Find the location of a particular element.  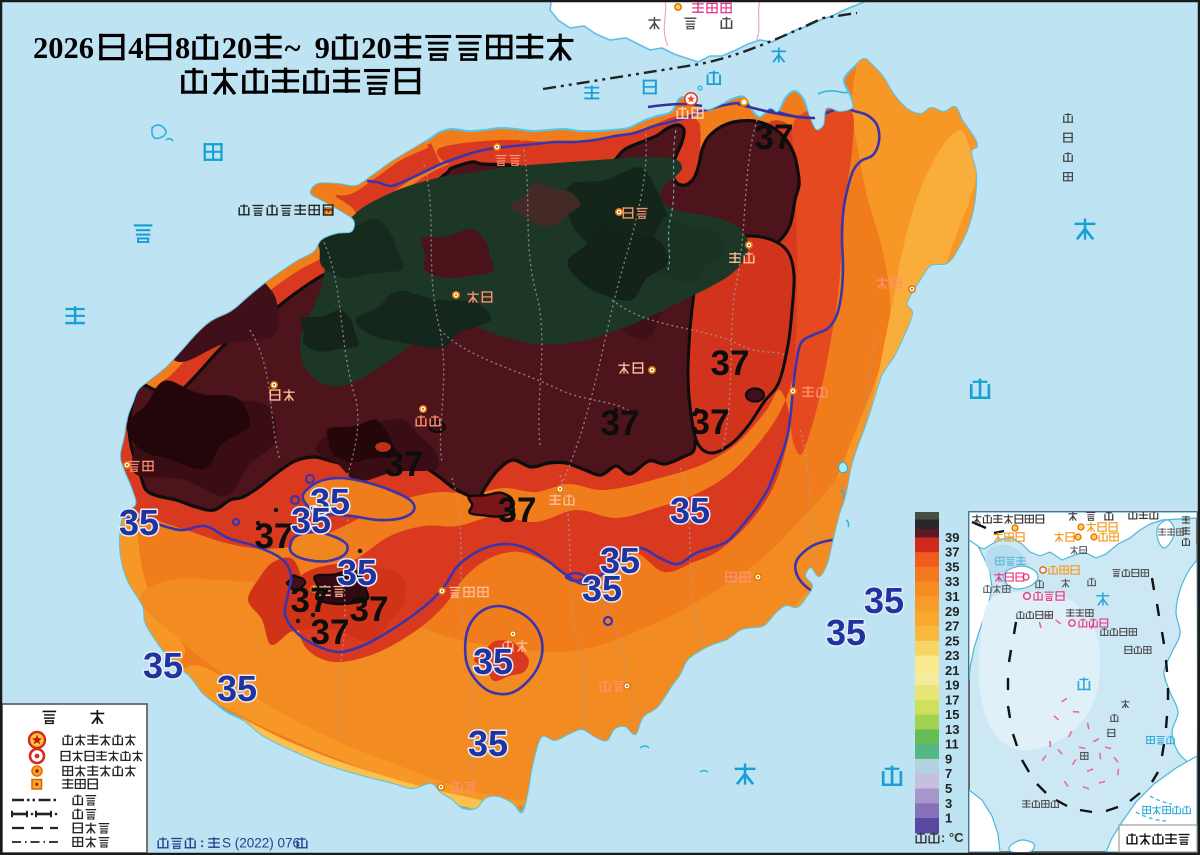

svg-text: 1 is located at coordinates (948, 818).